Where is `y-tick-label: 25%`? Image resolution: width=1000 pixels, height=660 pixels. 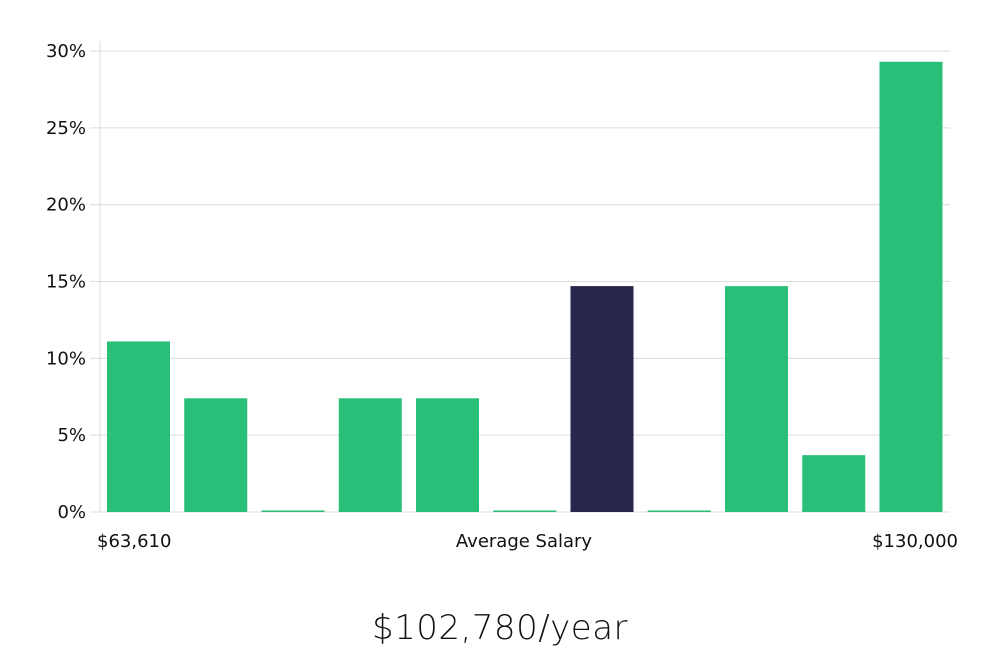
y-tick-label: 25% is located at coordinates (66, 128).